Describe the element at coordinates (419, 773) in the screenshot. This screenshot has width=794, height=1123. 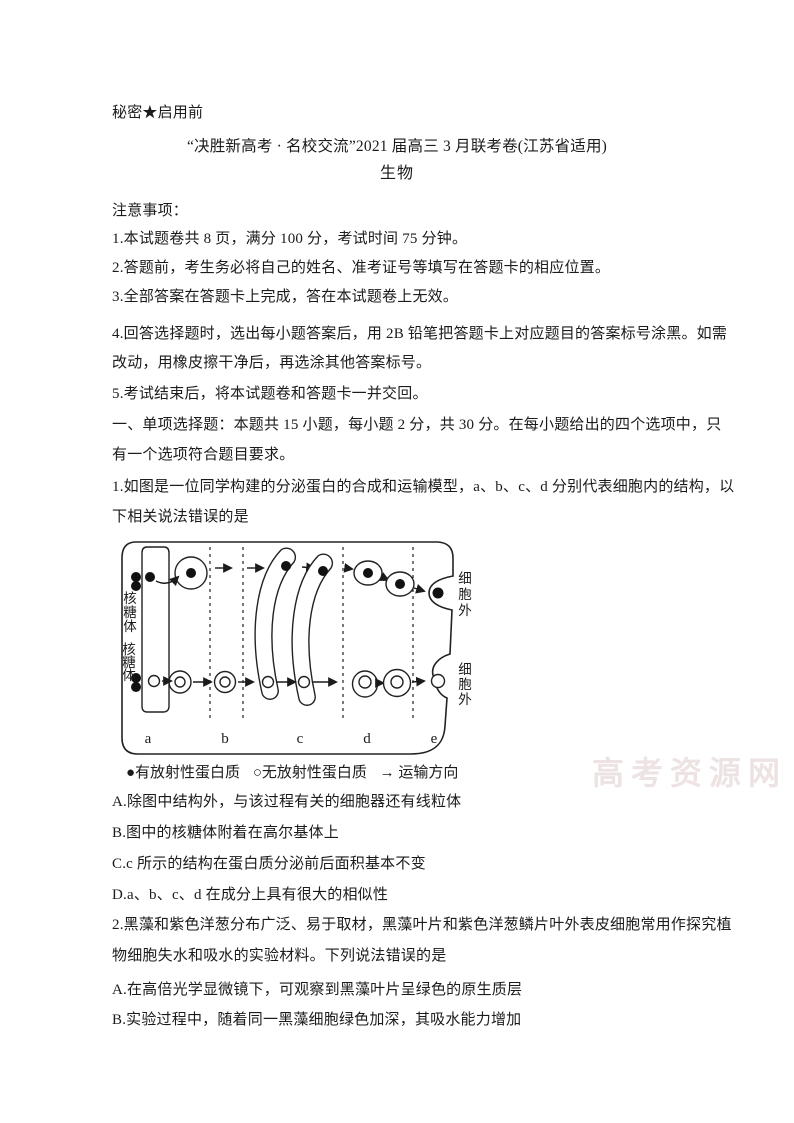
I see `legend-direction: → 运输方向` at that location.